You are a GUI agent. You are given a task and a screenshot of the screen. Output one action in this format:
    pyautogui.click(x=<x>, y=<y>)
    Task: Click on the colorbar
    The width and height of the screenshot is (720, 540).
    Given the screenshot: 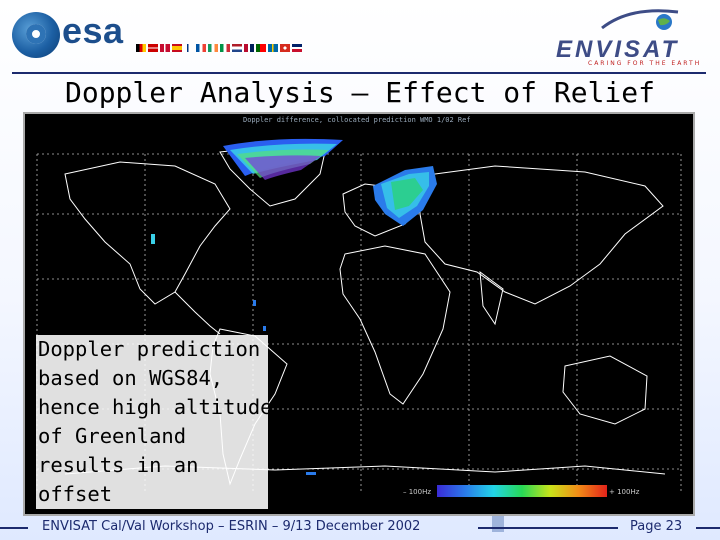 What is the action you would take?
    pyautogui.click(x=522, y=491)
    